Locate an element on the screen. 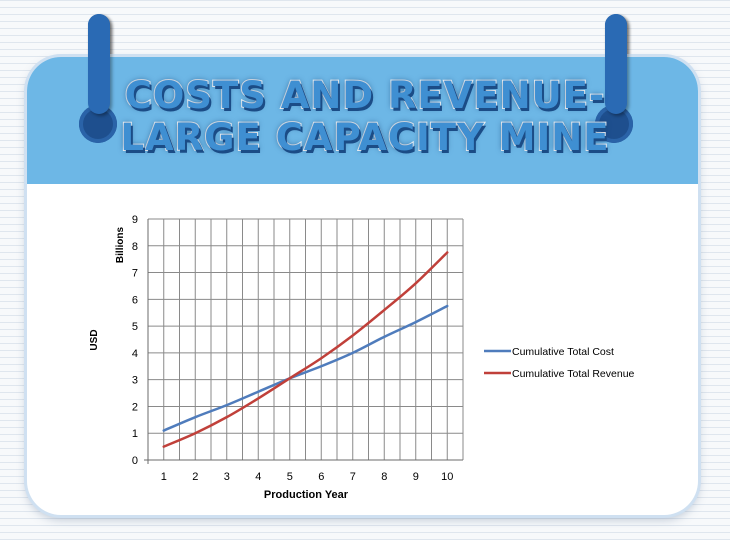 The width and height of the screenshot is (730, 540). title-line-2: Large Capacity Mine is located at coordinates (364, 138).